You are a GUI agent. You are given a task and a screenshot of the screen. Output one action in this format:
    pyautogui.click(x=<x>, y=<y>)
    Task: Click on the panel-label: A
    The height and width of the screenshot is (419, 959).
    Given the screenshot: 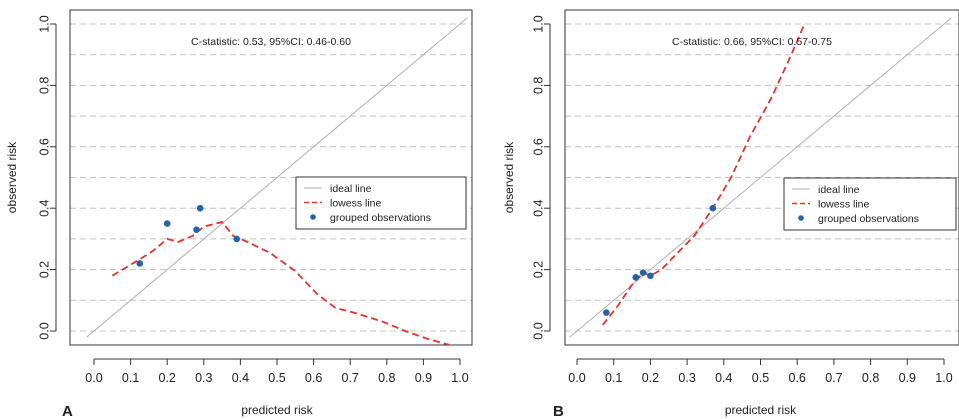 What is the action you would take?
    pyautogui.click(x=67, y=411)
    